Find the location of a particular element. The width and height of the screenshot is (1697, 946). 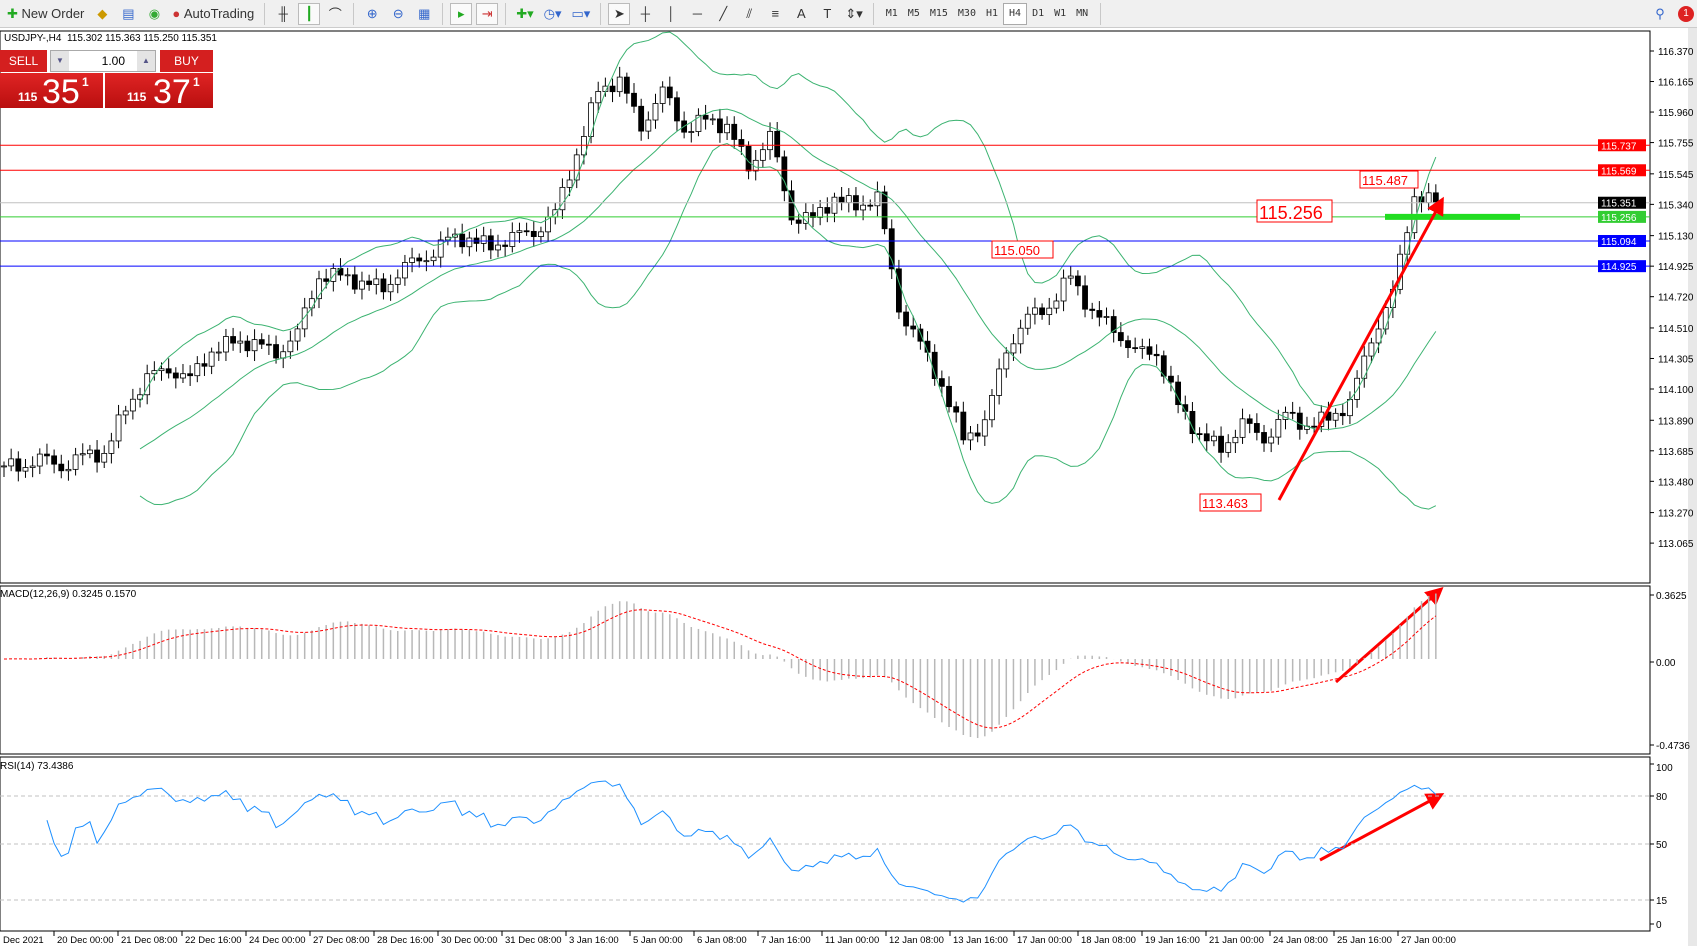

date-label: 28 Dec 16:00 is located at coordinates (405, 940).